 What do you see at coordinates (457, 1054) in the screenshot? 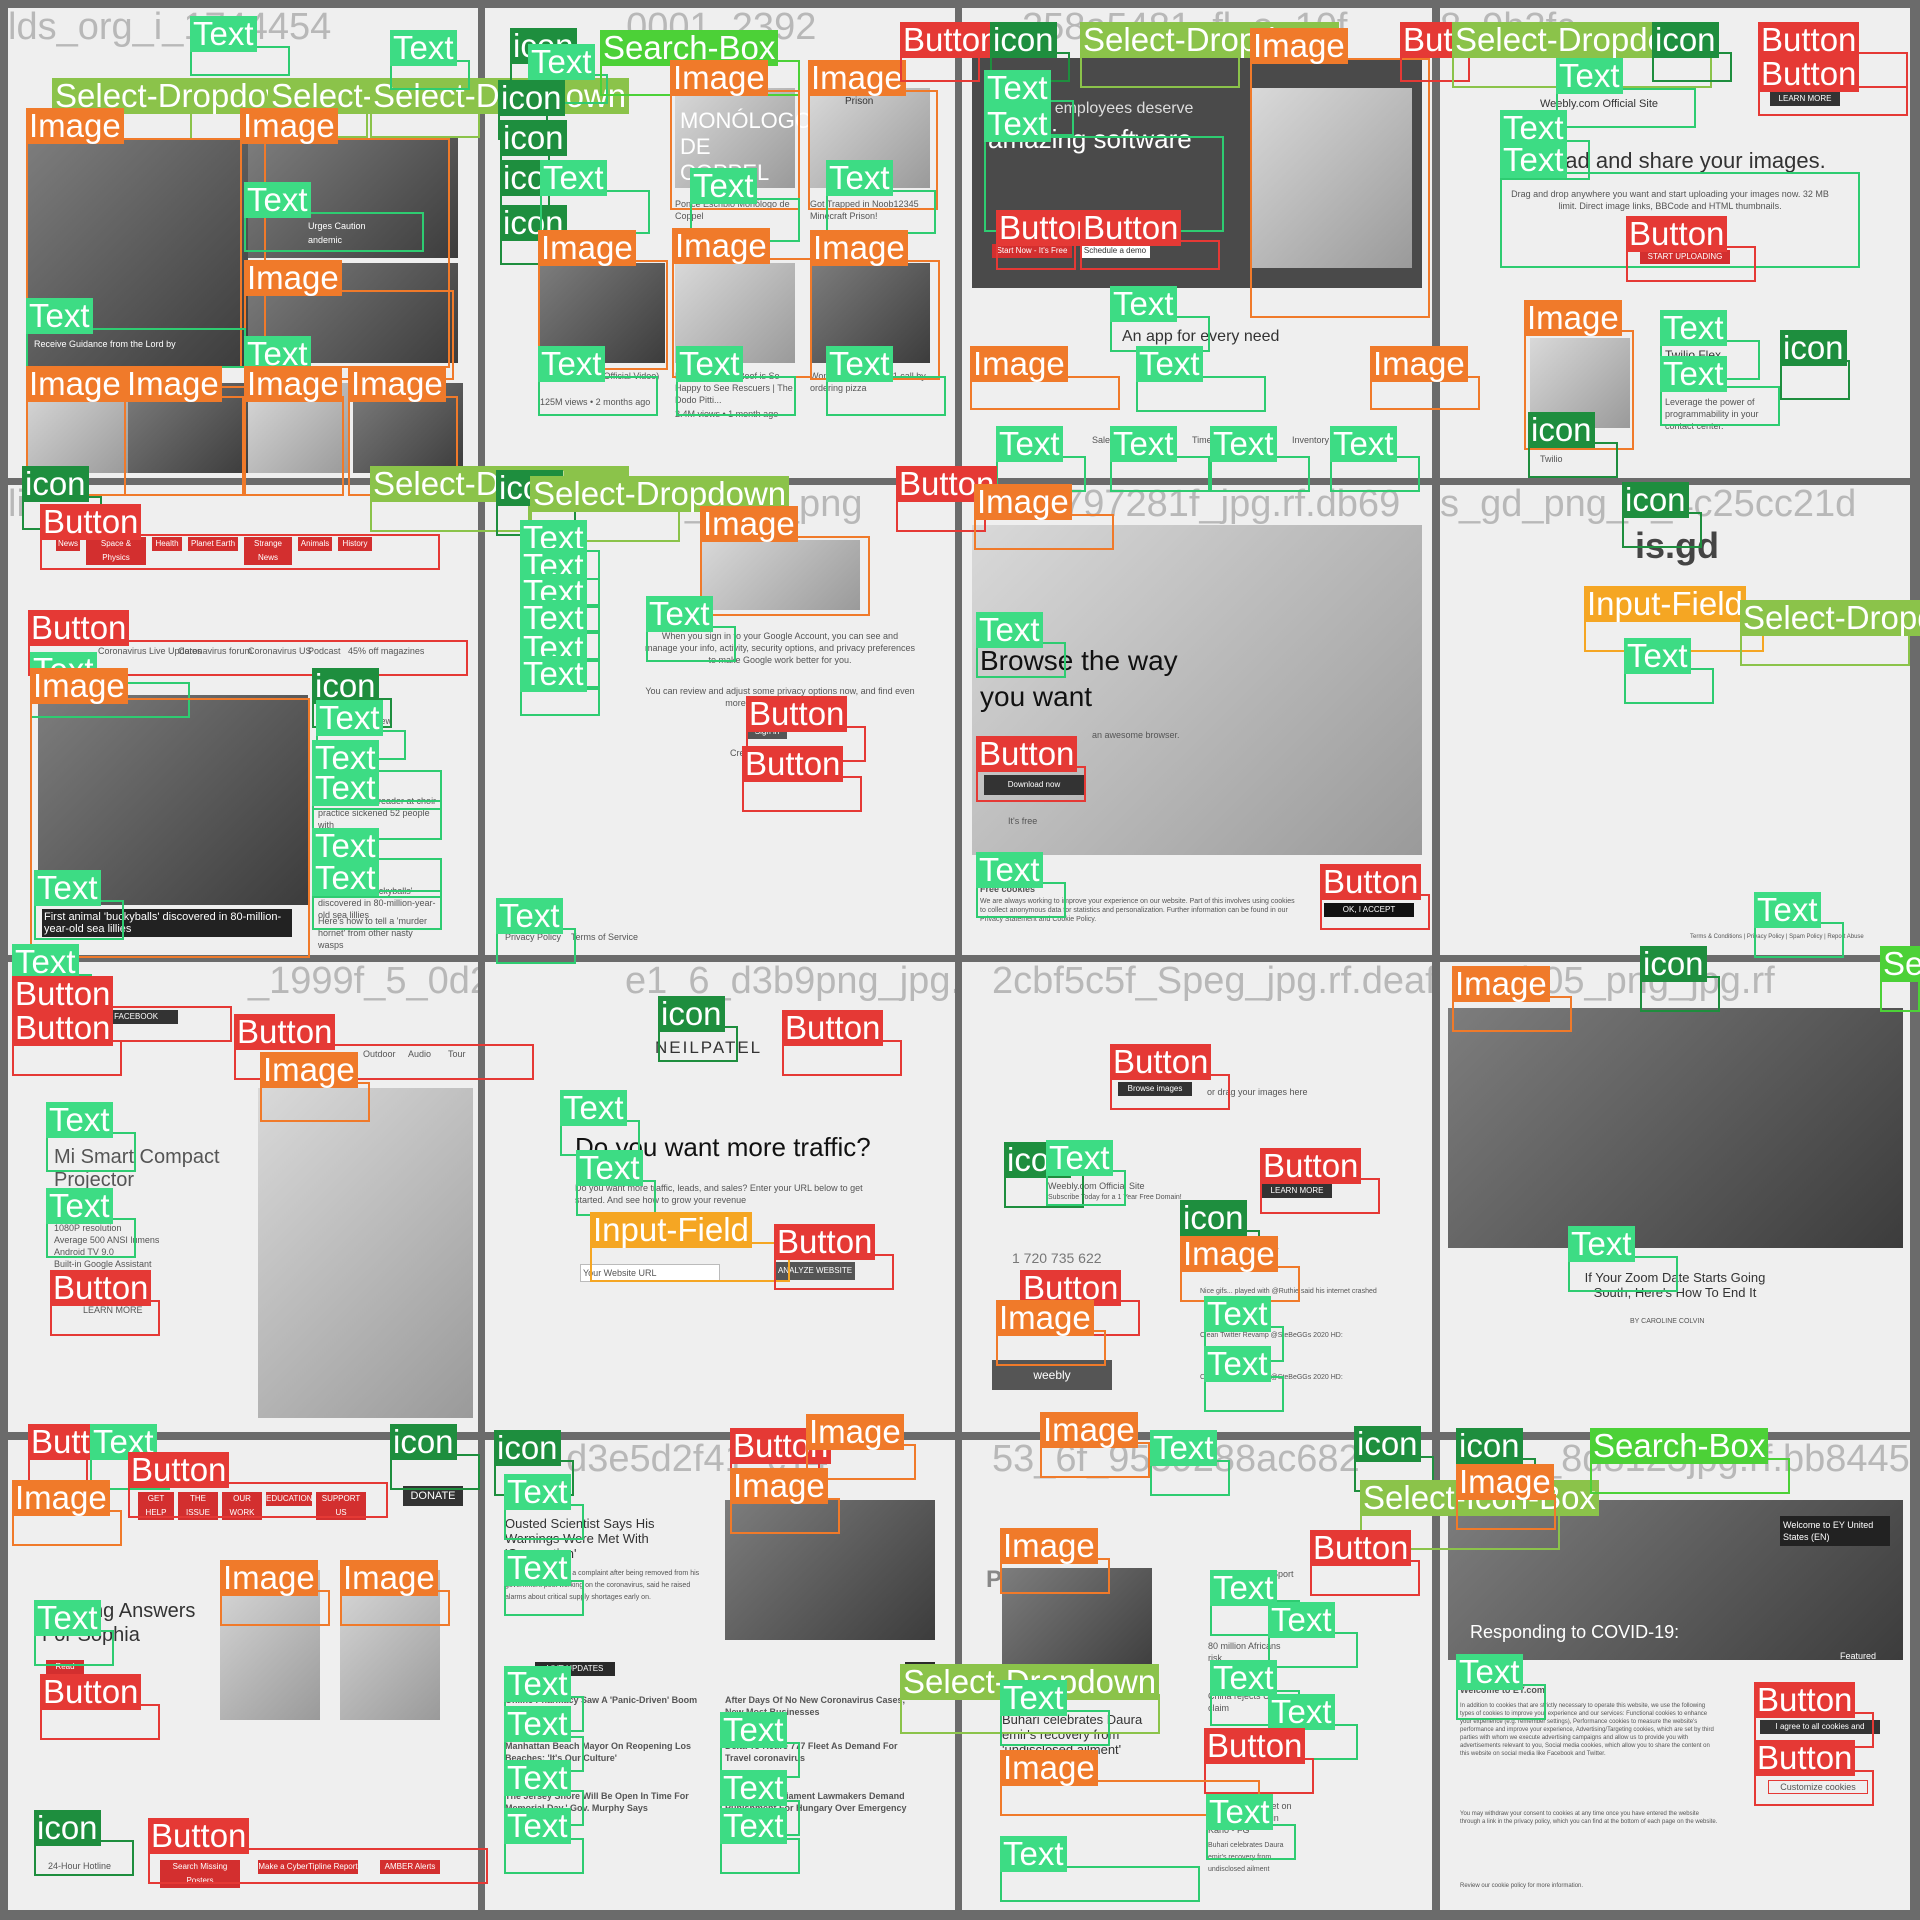
I see `nav-item: Tour` at bounding box center [457, 1054].